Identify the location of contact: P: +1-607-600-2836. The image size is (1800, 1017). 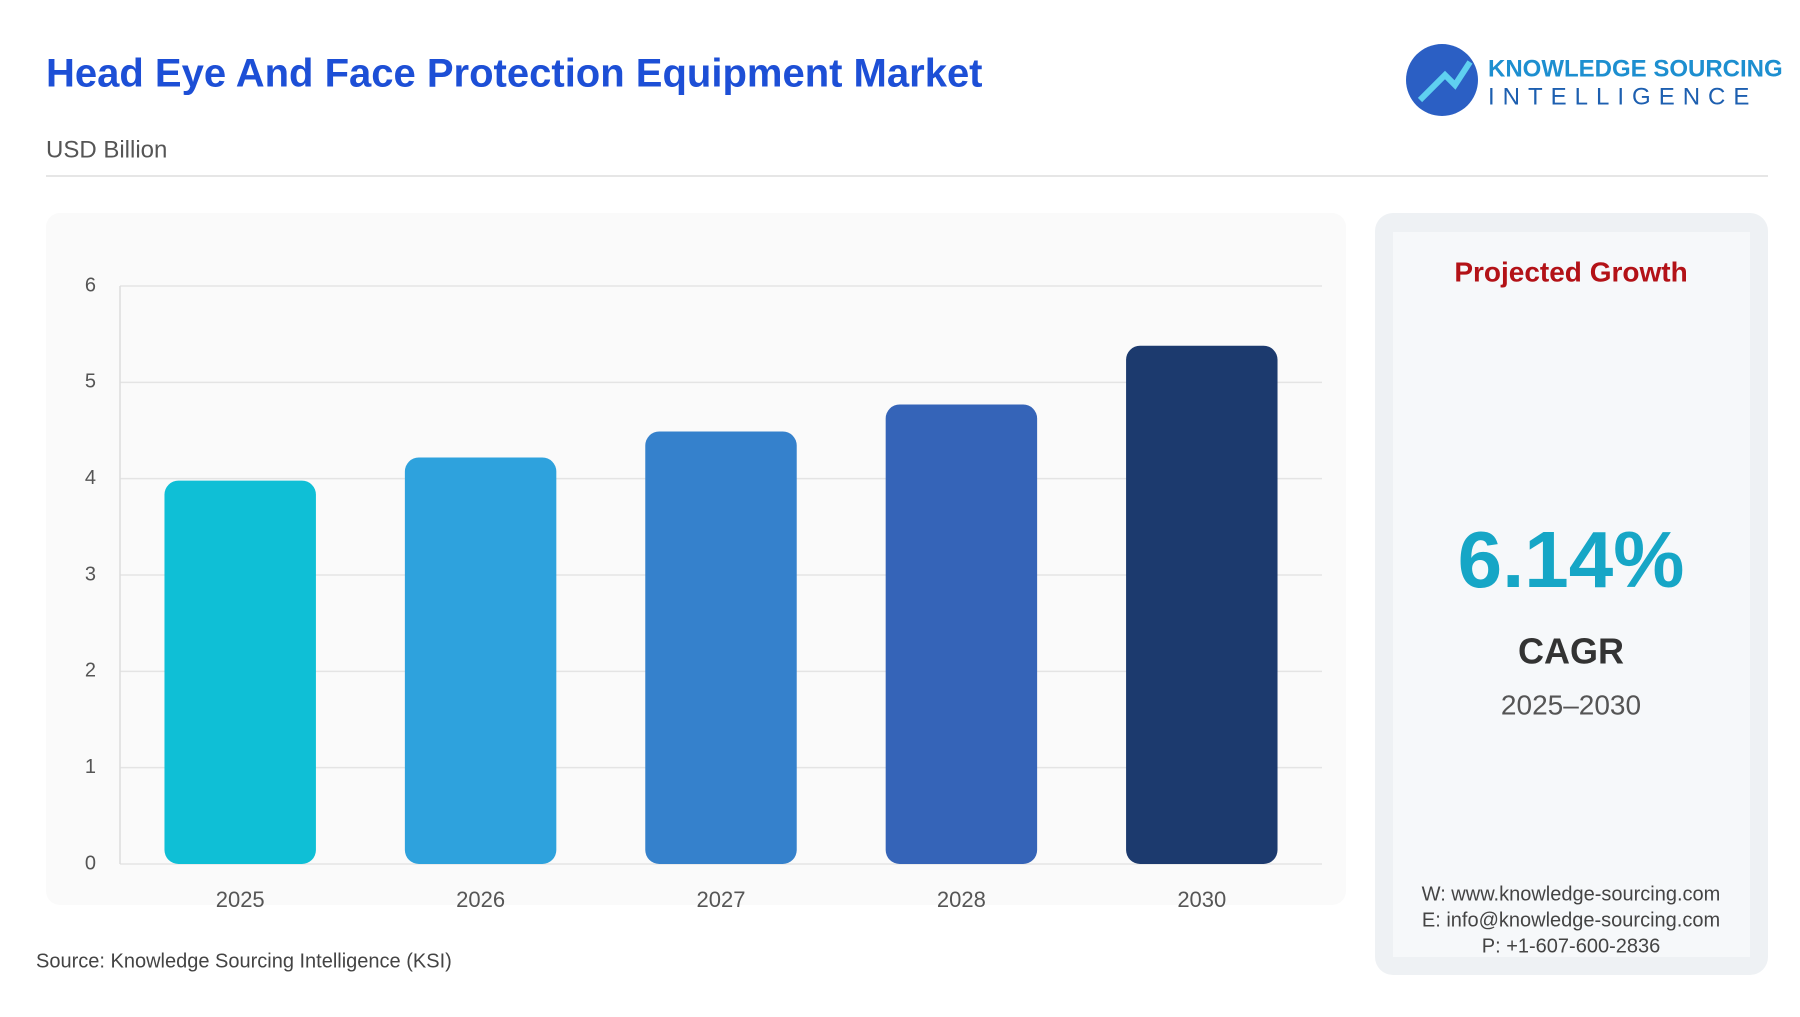
(1571, 946).